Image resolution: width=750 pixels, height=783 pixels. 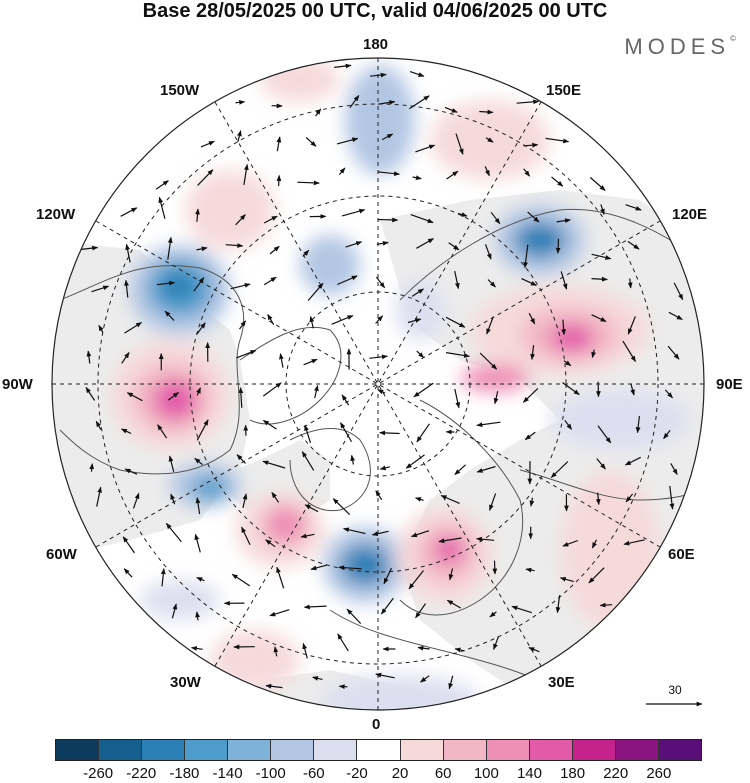 What do you see at coordinates (729, 384) in the screenshot?
I see `label-90e: 90E` at bounding box center [729, 384].